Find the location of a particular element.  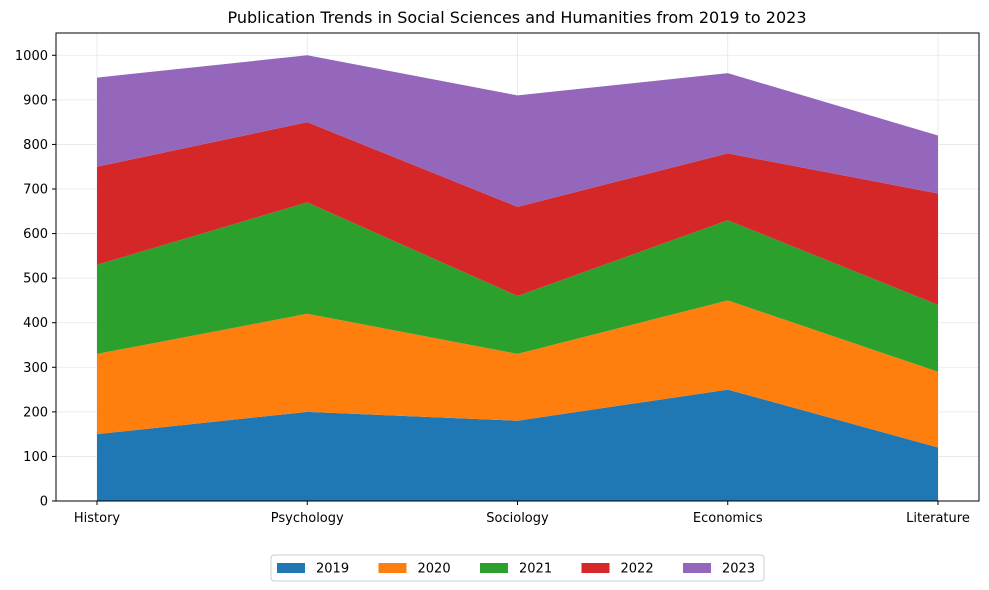

legend-item-2019: 2019 is located at coordinates (313, 569).